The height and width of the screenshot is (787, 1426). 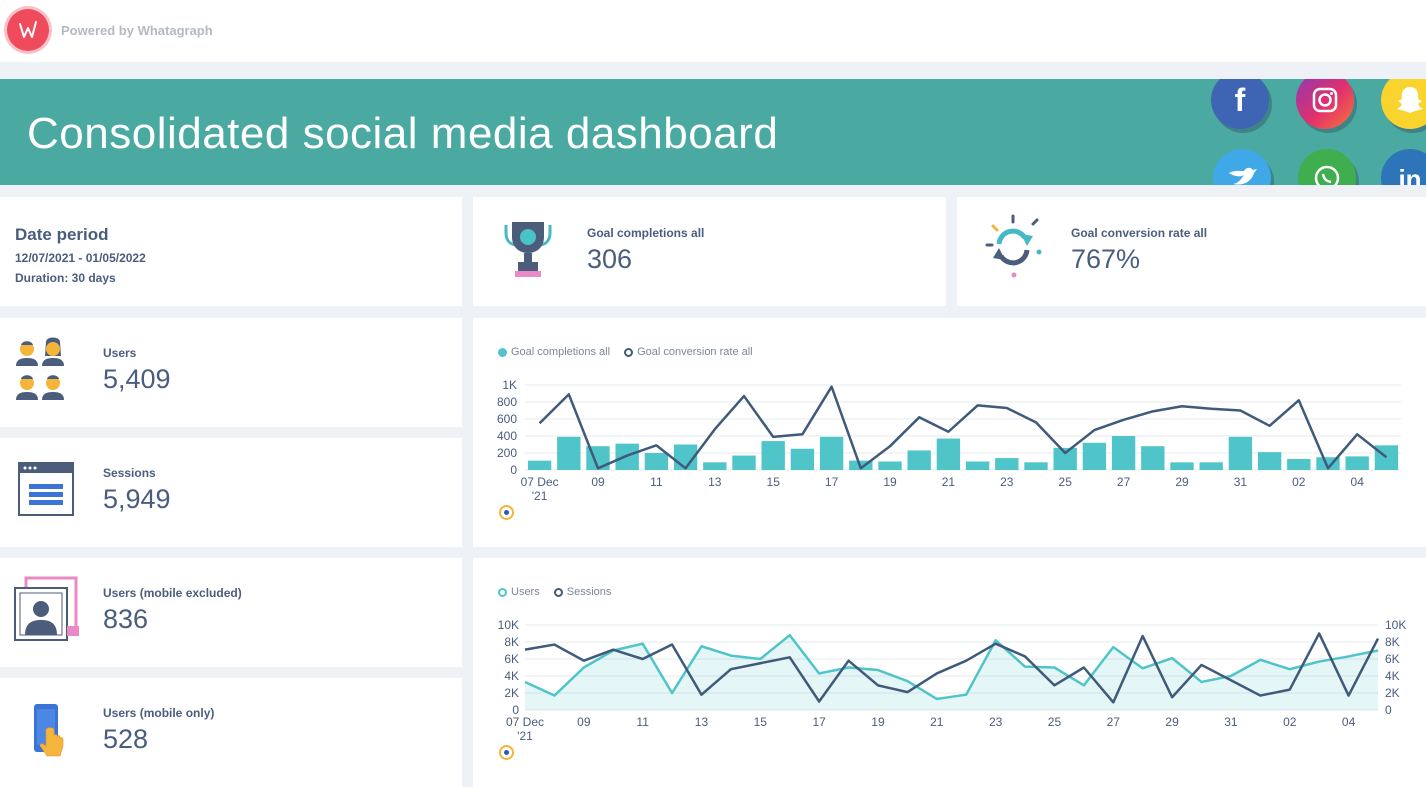 I want to click on line-sessions, so click(x=952, y=668).